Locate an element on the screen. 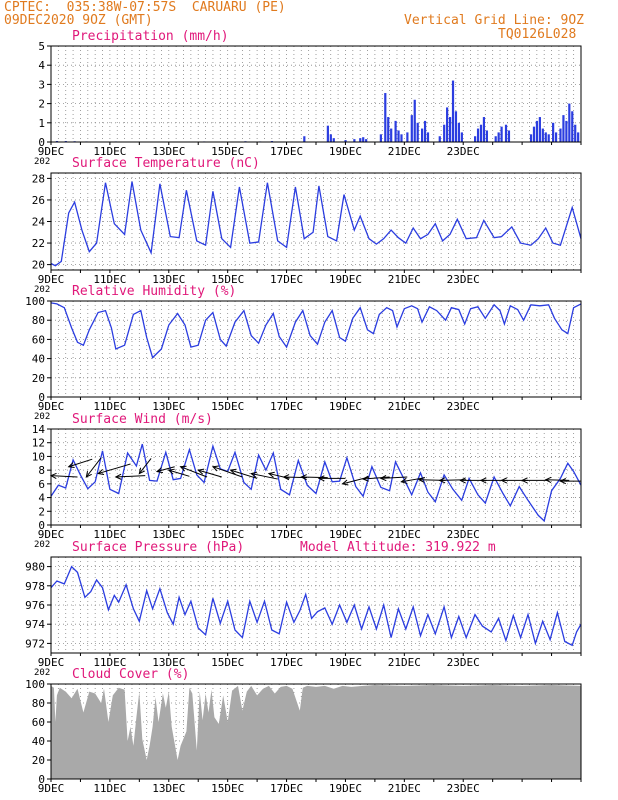 The height and width of the screenshot is (800, 618). wind-xtick-label: 15DEC is located at coordinates (227, 534).